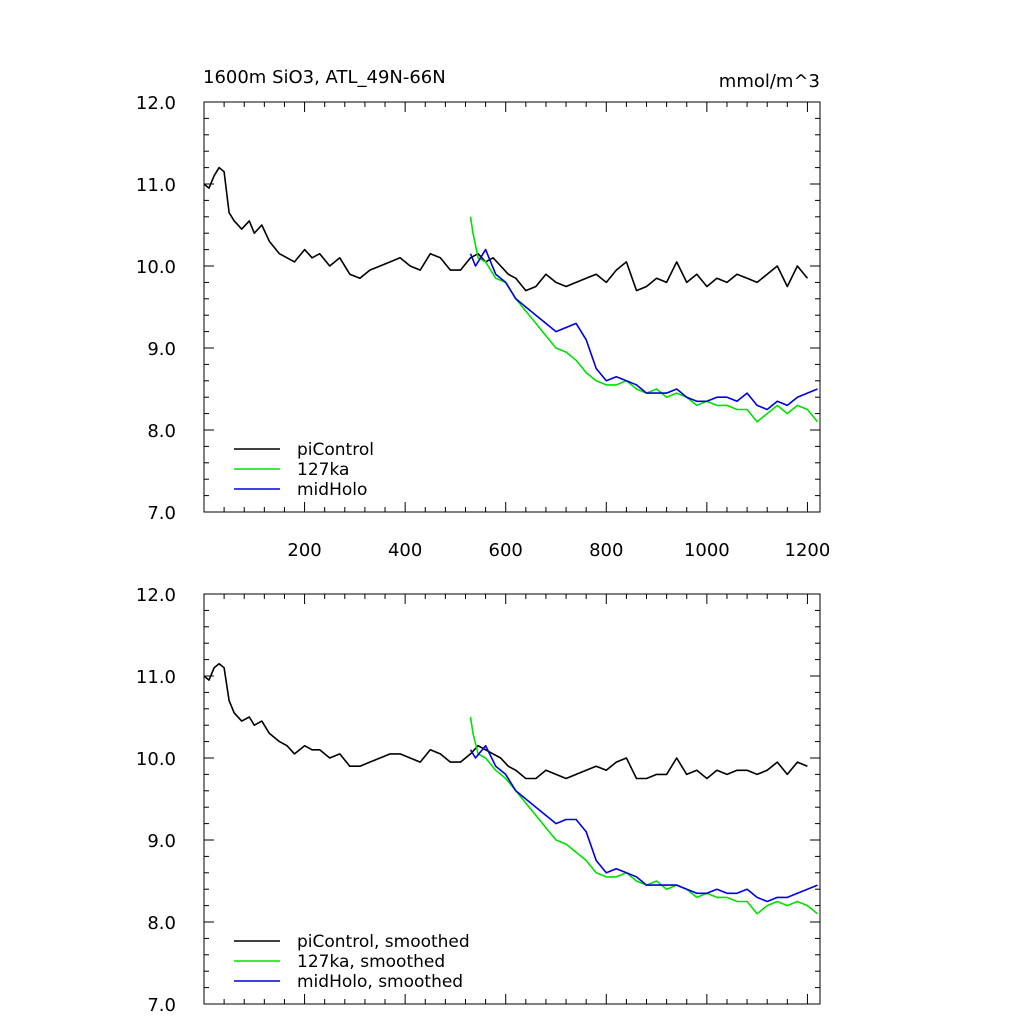 This screenshot has height=1024, width=1024. What do you see at coordinates (156, 800) in the screenshot?
I see `bottom-tick-labels-layer: 7.0 8.0 9.0 10.0 11.0 12.0` at bounding box center [156, 800].